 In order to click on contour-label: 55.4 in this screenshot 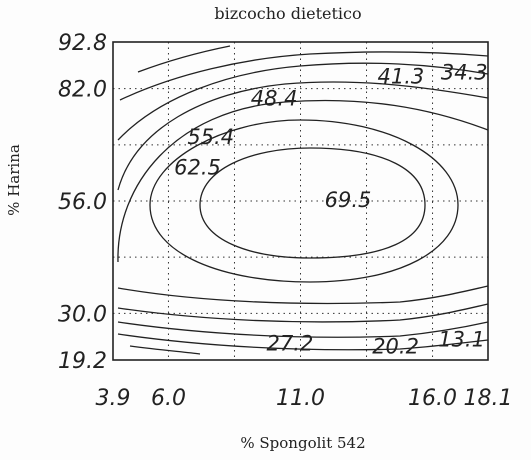, I will do `click(210, 137)`.